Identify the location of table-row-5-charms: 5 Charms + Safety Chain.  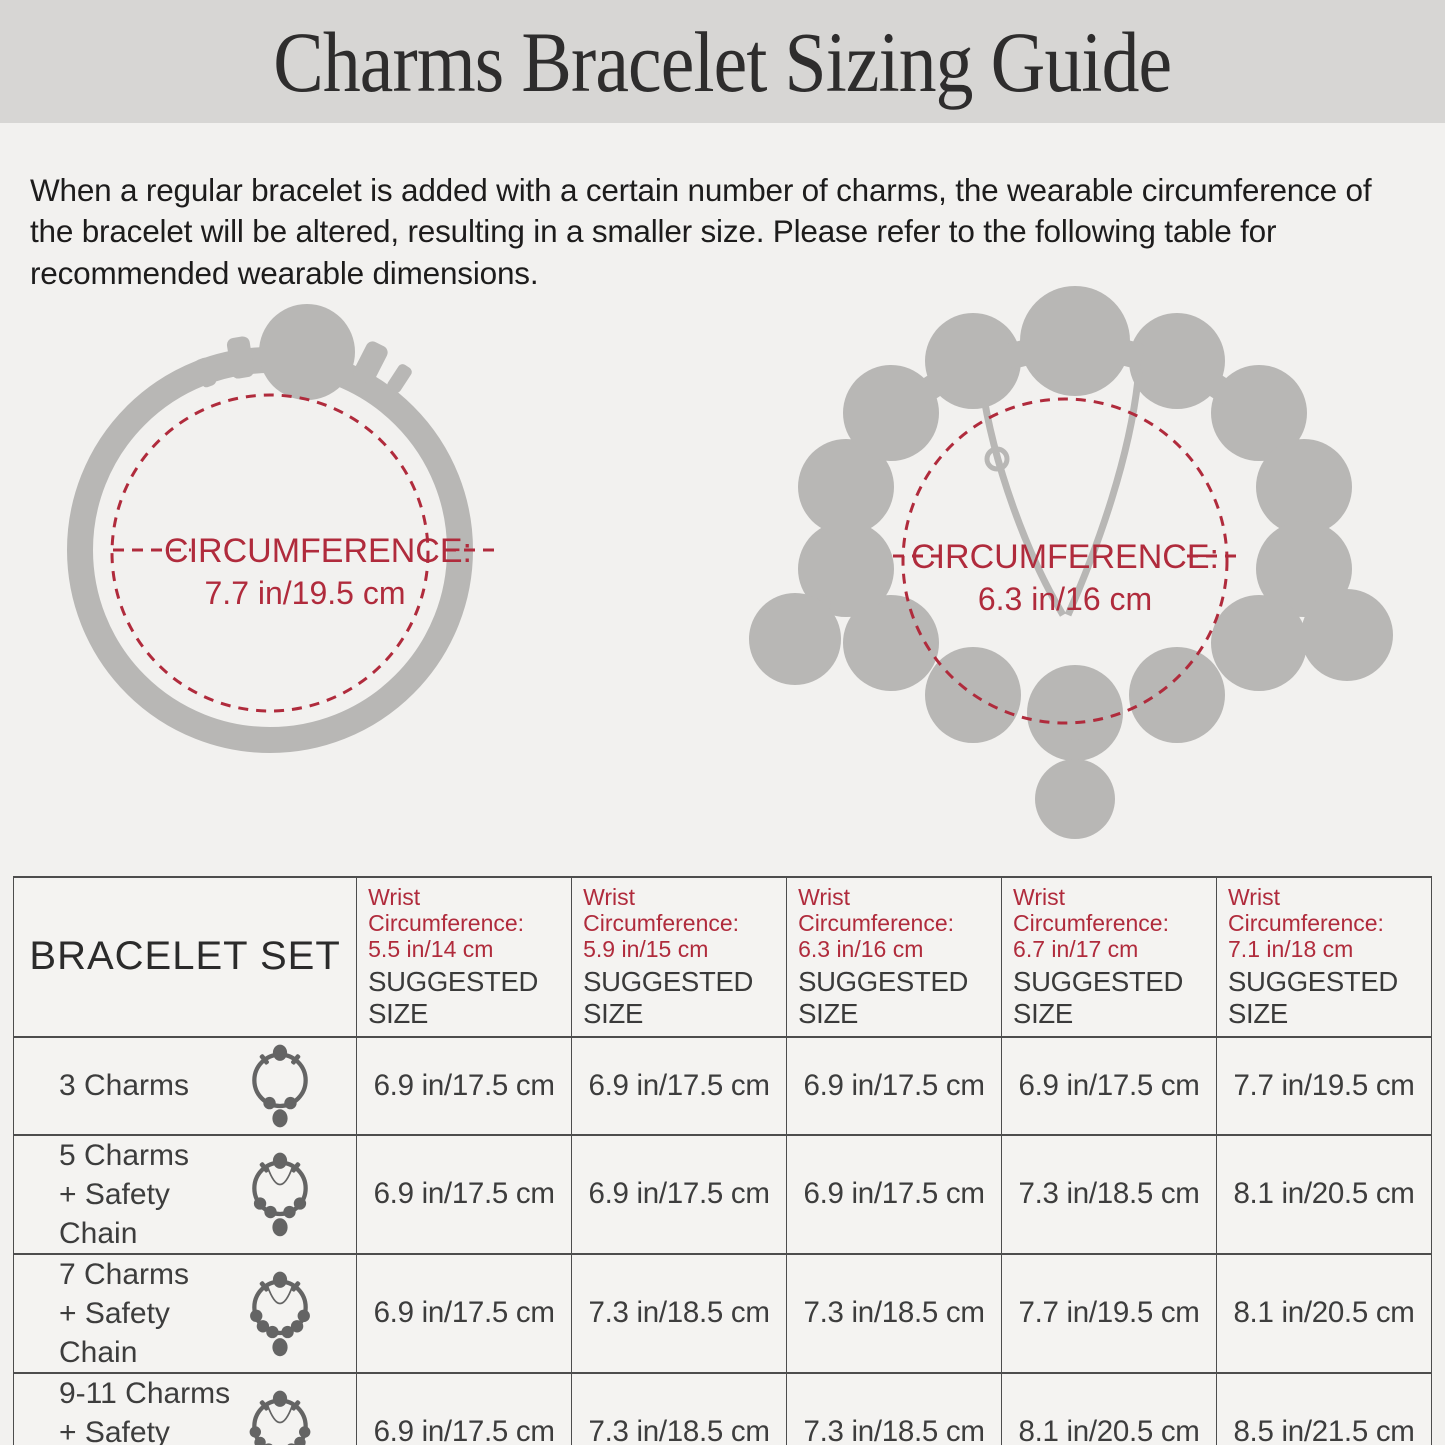
(722, 1194).